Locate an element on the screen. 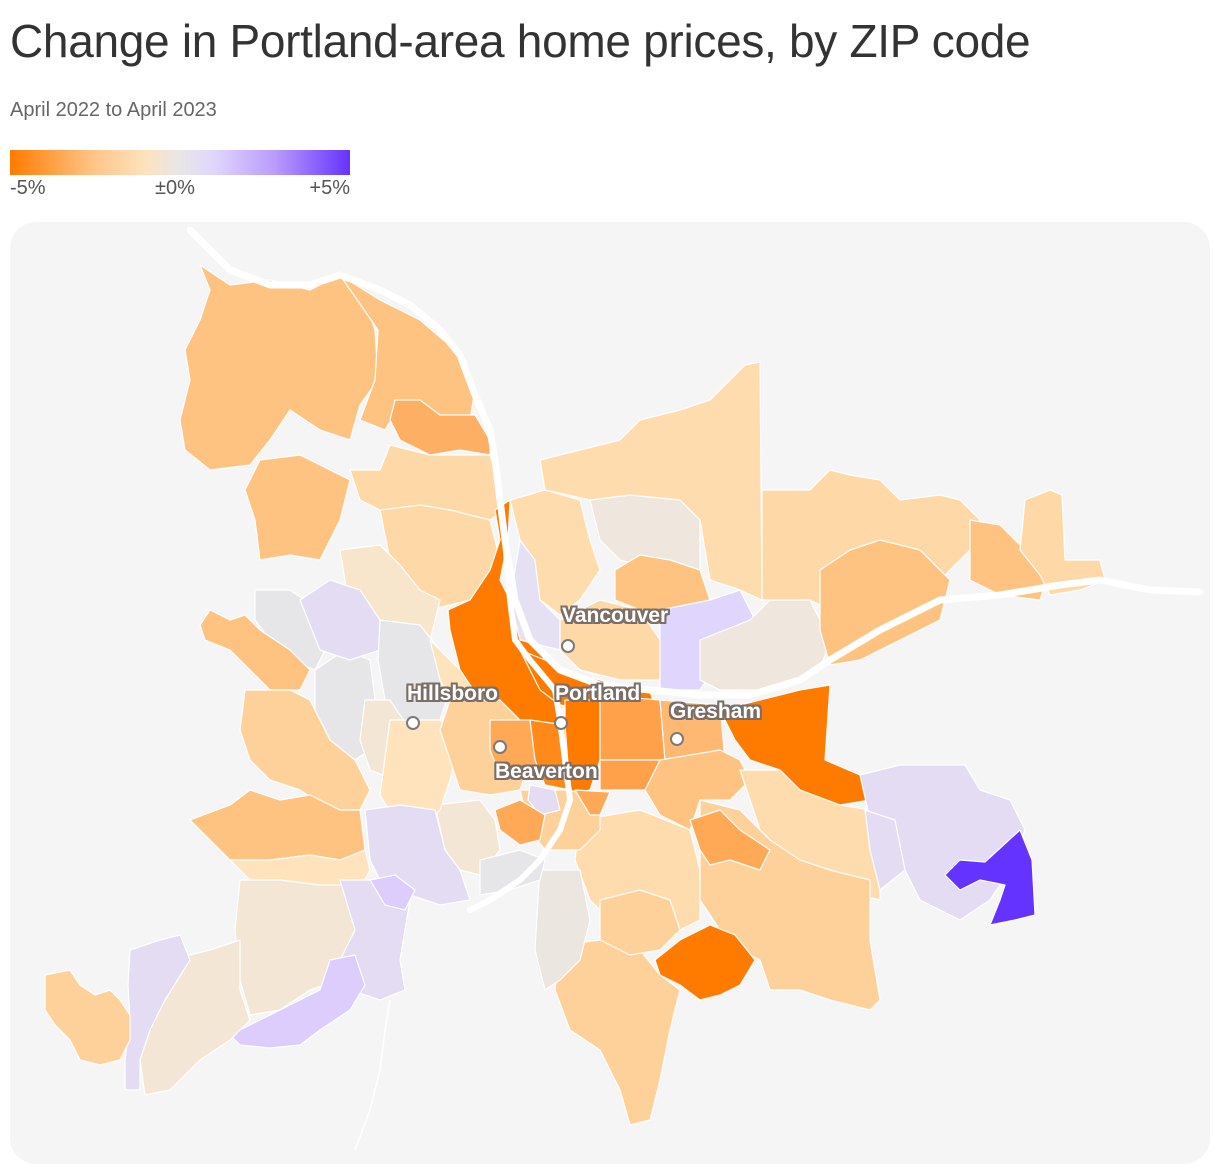 The image size is (1220, 1176). legend-max-label: +5% is located at coordinates (329, 188).